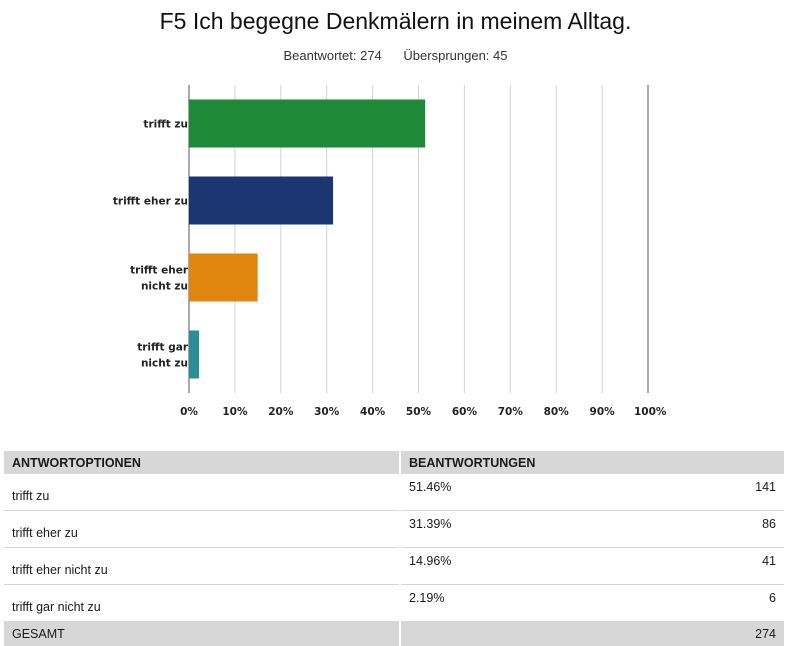 The height and width of the screenshot is (646, 791). What do you see at coordinates (202, 566) in the screenshot?
I see `row-option: trifft eher nicht zu` at bounding box center [202, 566].